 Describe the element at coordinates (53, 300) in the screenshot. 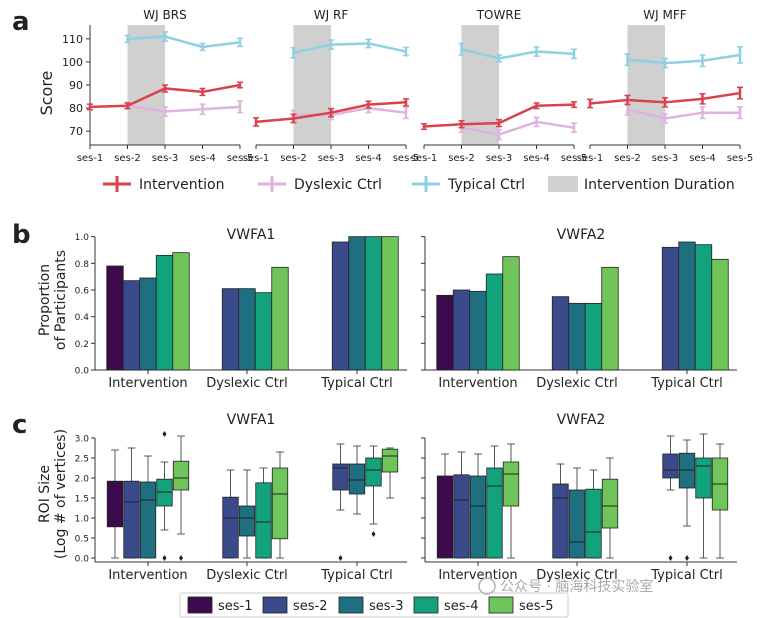

I see `y-axis-label: Proportionof Participants` at that location.